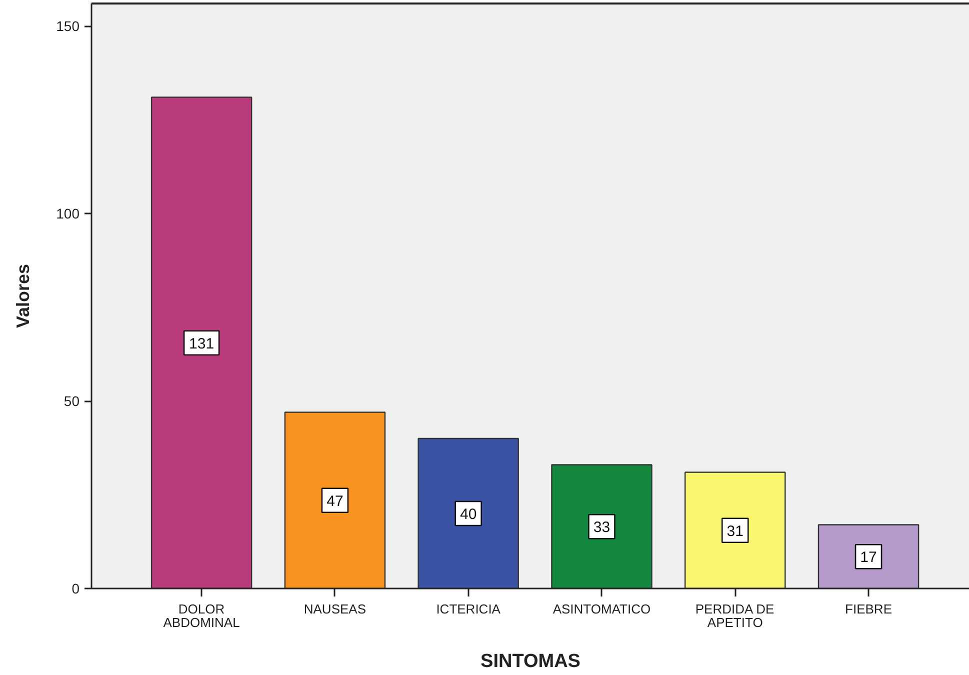 This screenshot has height=675, width=969. I want to click on data-label: 131, so click(201, 343).